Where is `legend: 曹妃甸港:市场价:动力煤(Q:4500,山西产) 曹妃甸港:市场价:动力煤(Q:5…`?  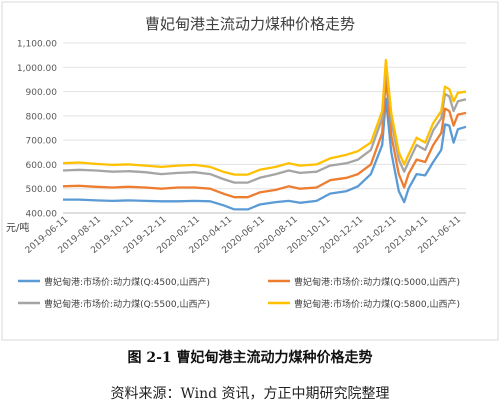 legend: 曹妃甸港:市场价:动力煤(Q:4500,山西产) 曹妃甸港:市场价:动力煤(Q:5… is located at coordinates (239, 293).